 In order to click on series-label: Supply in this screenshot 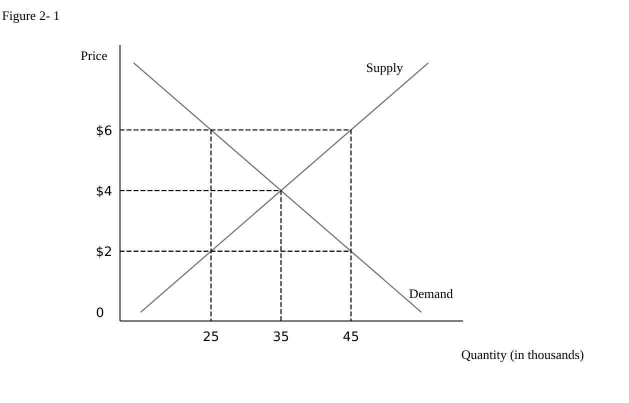, I will do `click(385, 68)`.